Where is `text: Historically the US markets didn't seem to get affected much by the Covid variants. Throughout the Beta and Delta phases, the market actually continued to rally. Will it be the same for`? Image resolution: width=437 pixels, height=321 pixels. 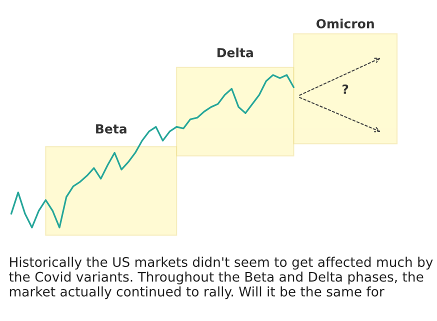
text: Historically the US markets didn't seem to get affected much by the Covid variants. Throughout the Beta and Delta phases, the market actually continued to rally. Will it be the same for is located at coordinates (221, 278).